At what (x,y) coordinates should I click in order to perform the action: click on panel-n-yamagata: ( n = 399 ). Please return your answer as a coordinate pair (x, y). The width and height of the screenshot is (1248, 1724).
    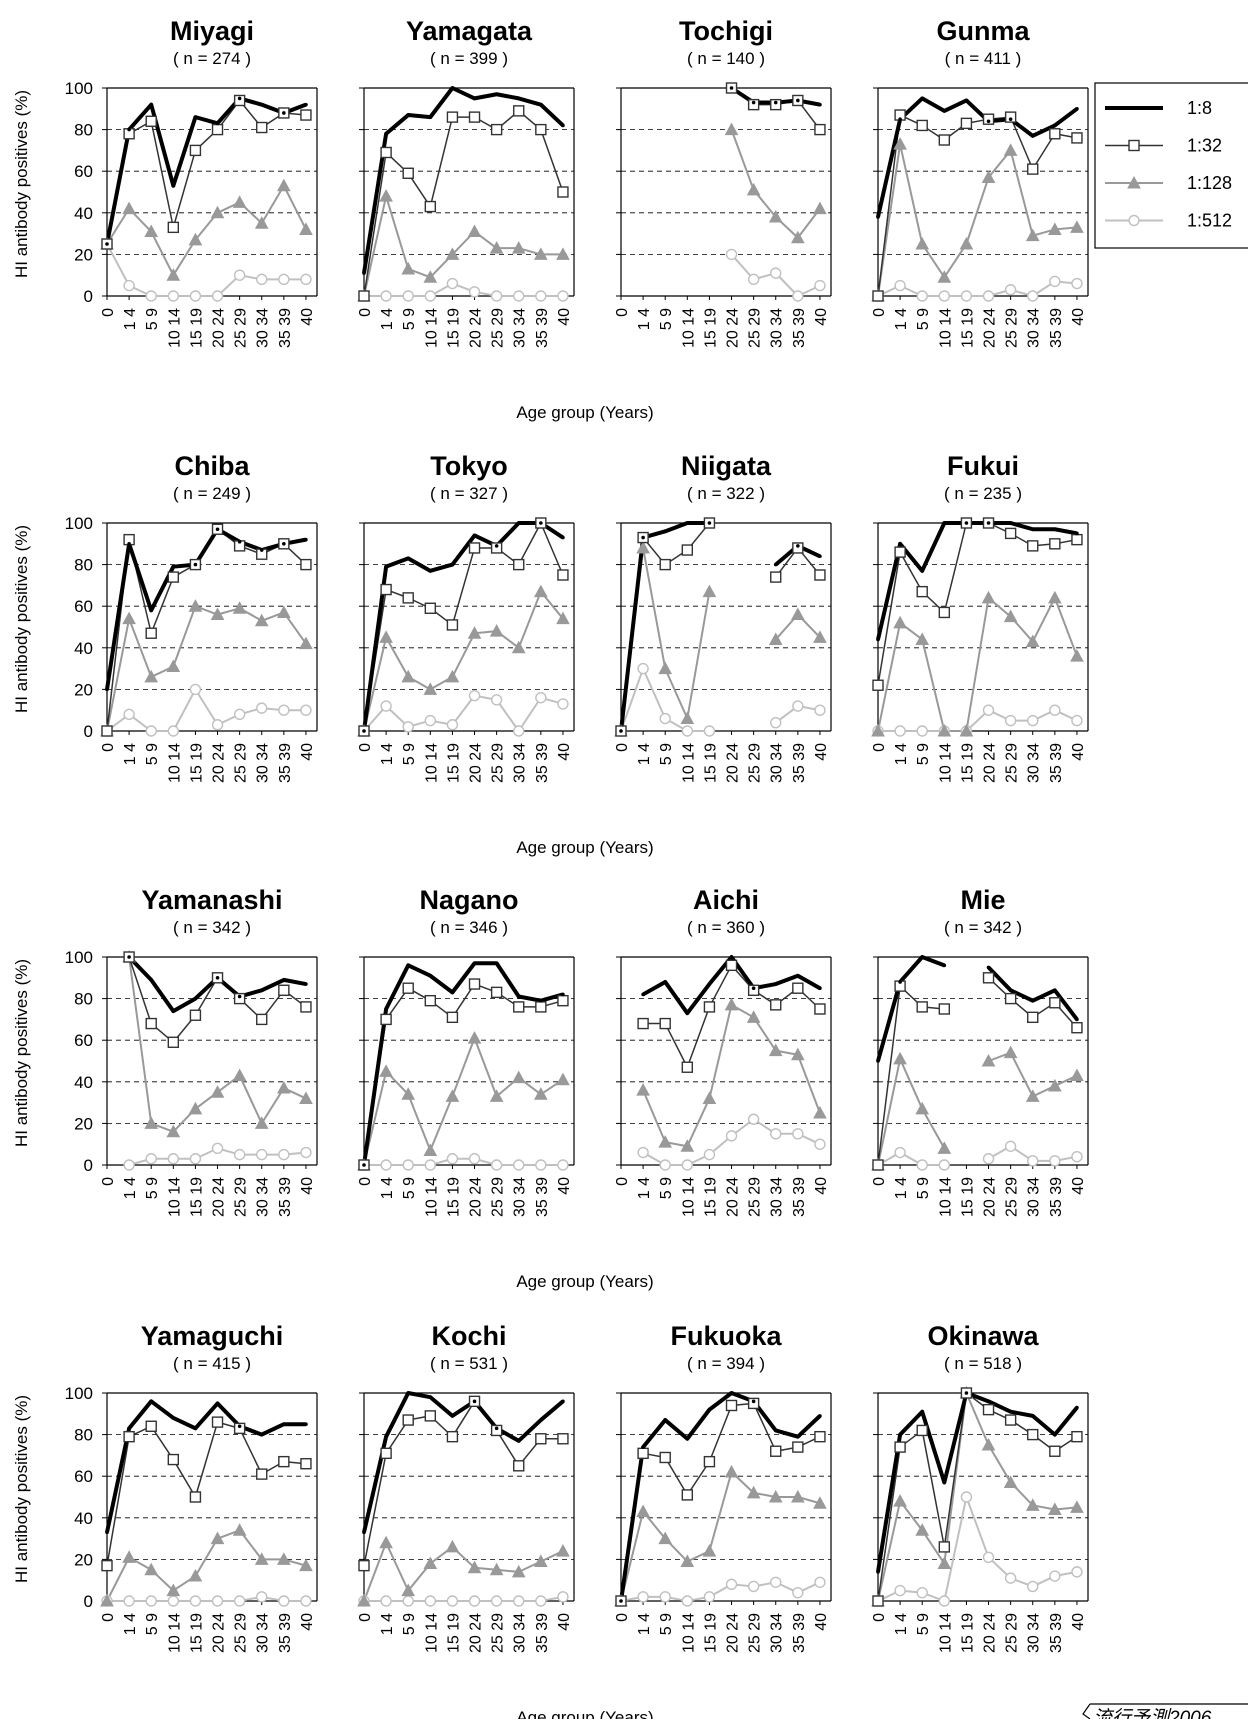
    Looking at the image, I should click on (469, 58).